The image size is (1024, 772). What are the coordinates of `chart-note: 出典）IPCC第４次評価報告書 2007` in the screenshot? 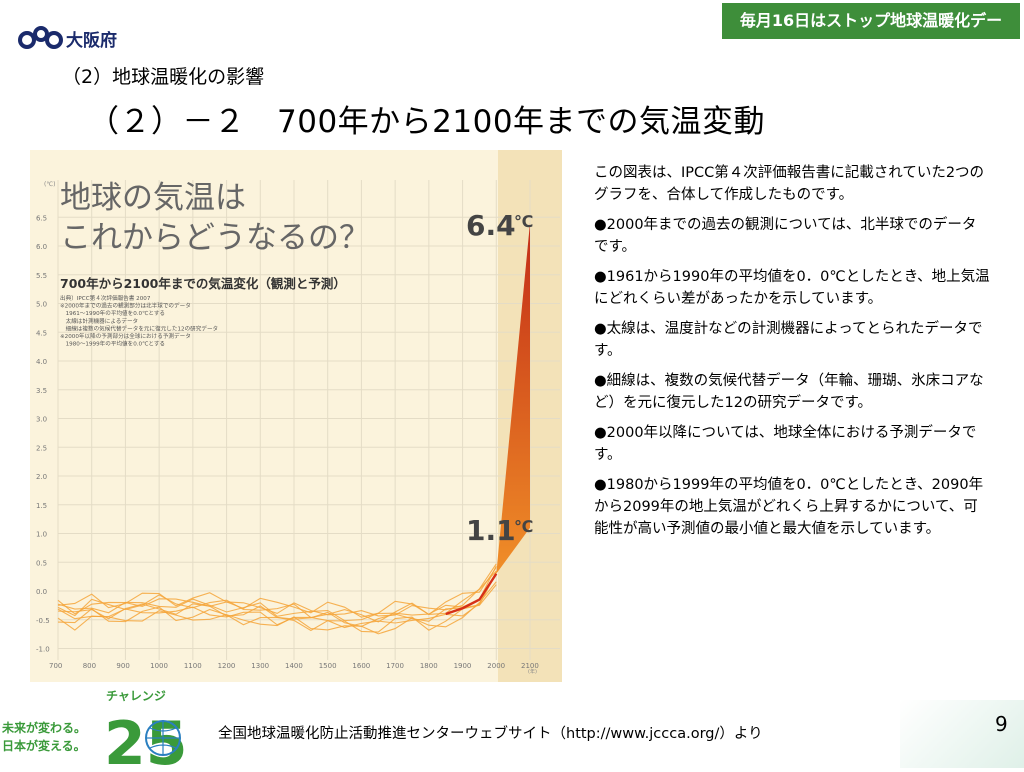 It's located at (105, 298).